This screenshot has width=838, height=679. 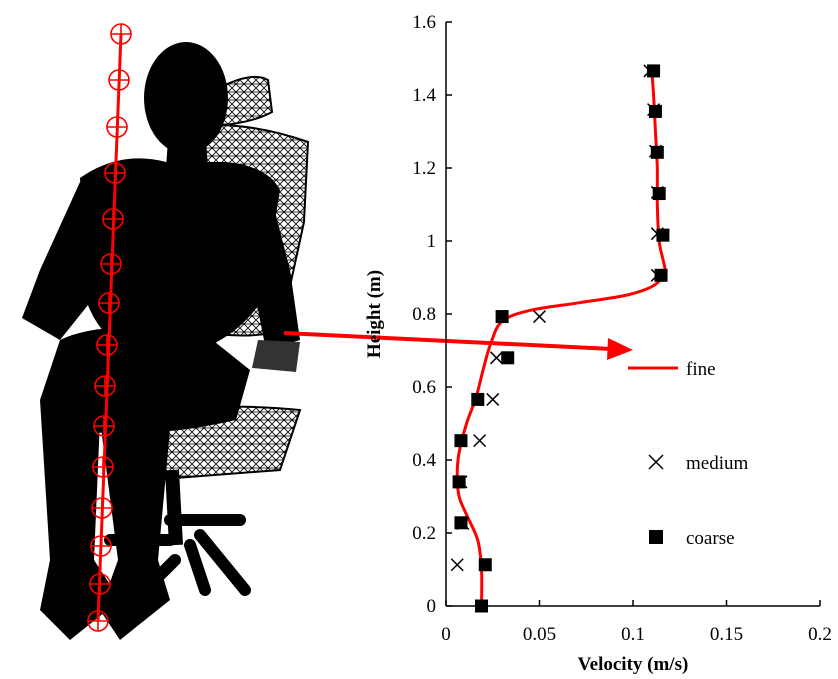 What do you see at coordinates (656, 462) in the screenshot?
I see `legend-swatch-medium` at bounding box center [656, 462].